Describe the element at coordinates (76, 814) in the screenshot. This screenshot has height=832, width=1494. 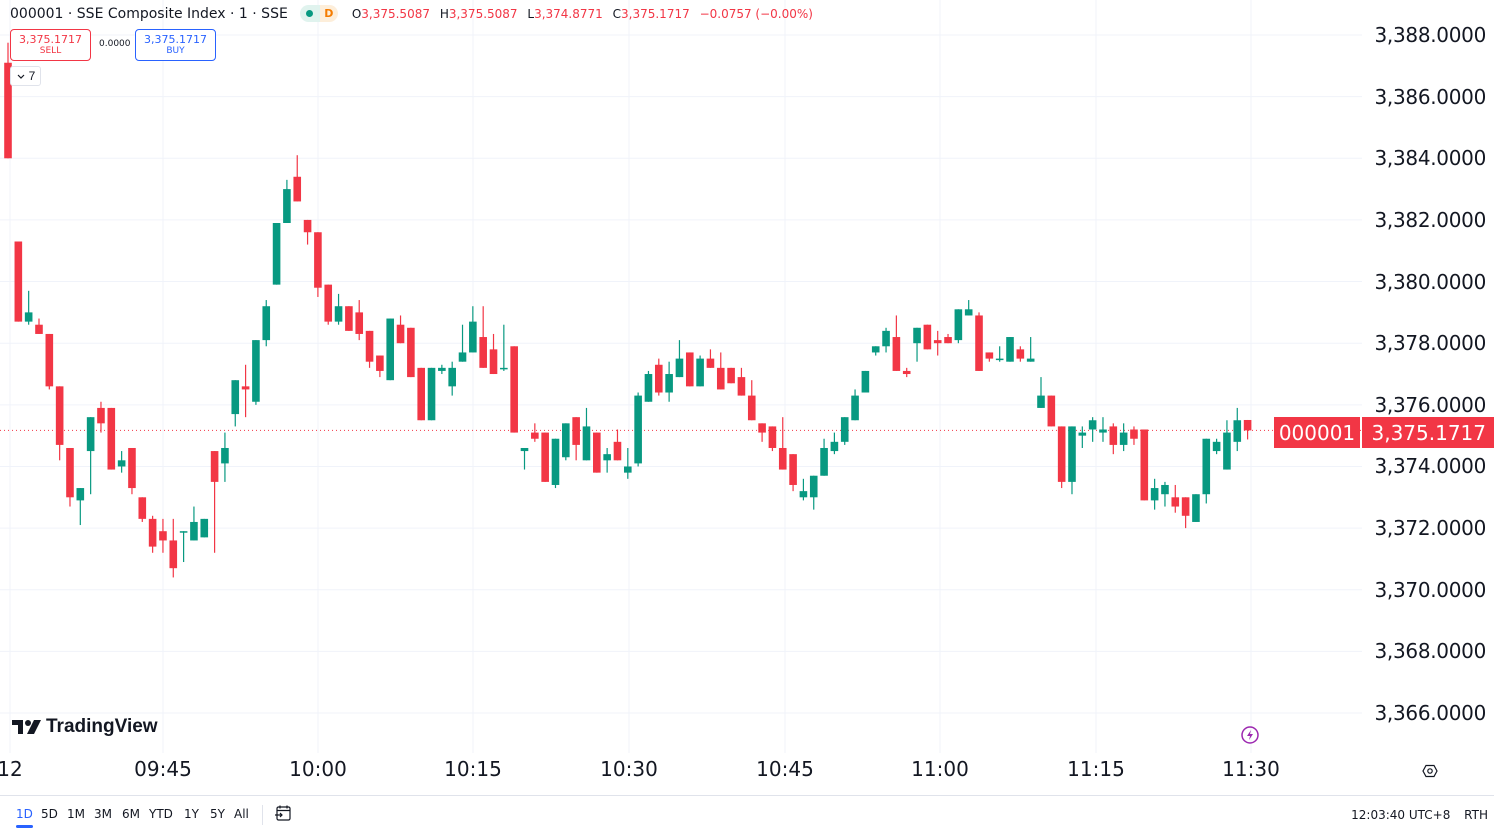
I see `range-1m: 1M` at that location.